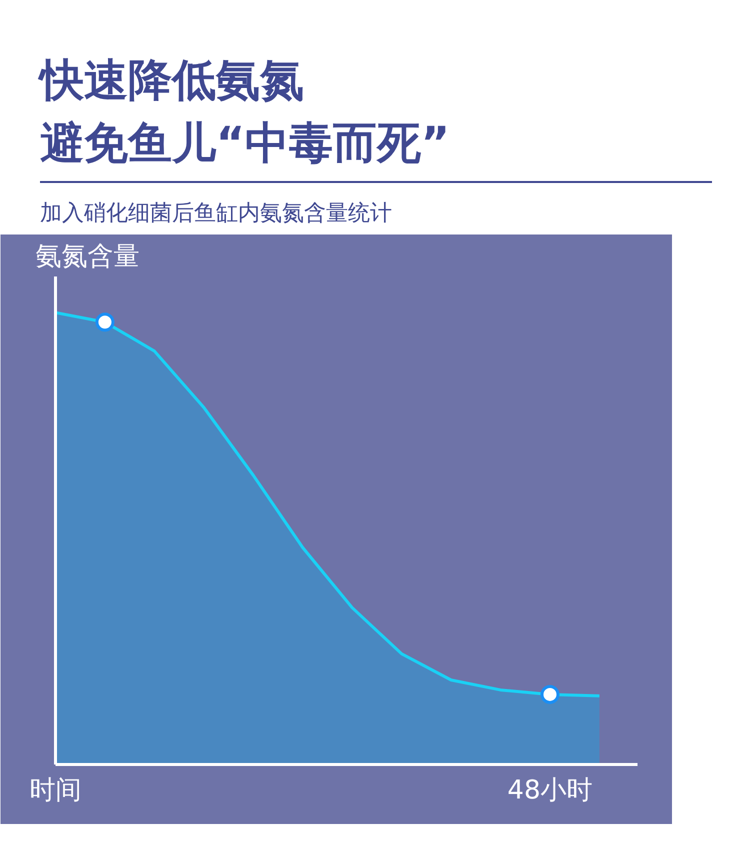 The image size is (750, 868). I want to click on y-axis-title: 氨氮含量, so click(88, 257).